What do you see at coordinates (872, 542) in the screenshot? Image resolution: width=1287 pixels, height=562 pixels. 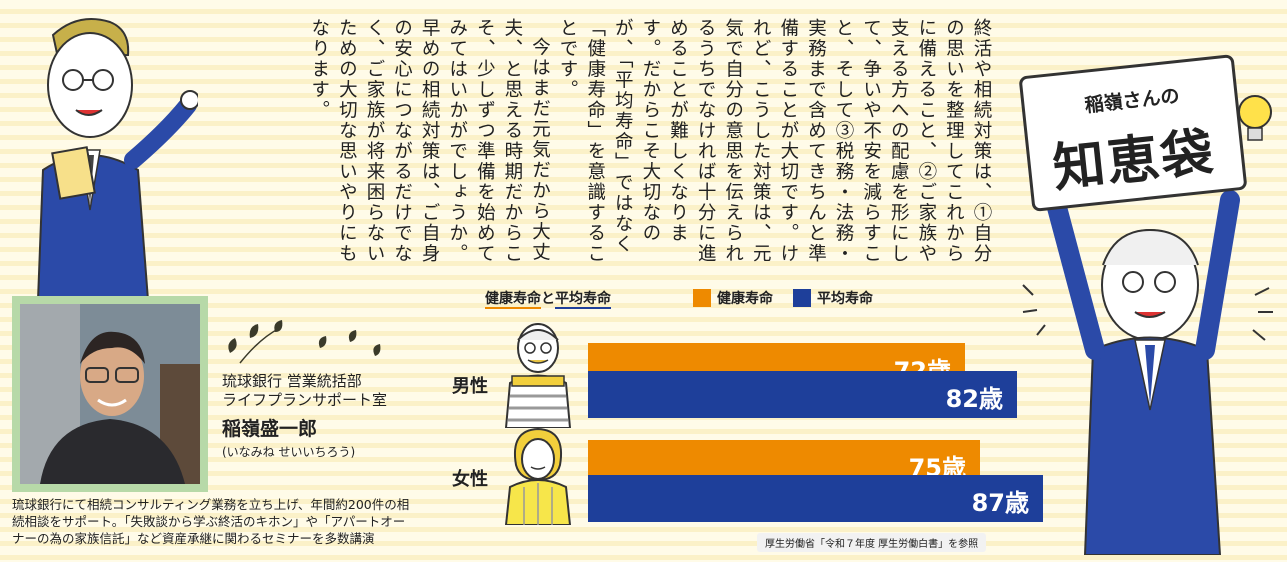 I see `chart-source: 厚生労働省「令和７年度 厚生労働白書」を参照` at bounding box center [872, 542].